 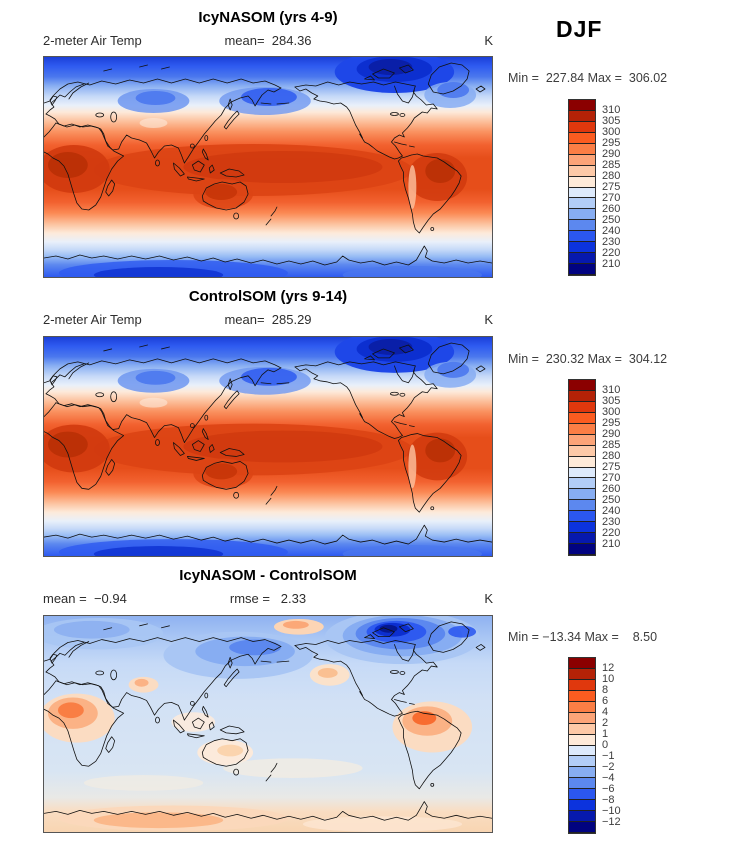 What do you see at coordinates (605, 690) in the screenshot?
I see `colorbar-tick-label: 8` at bounding box center [605, 690].